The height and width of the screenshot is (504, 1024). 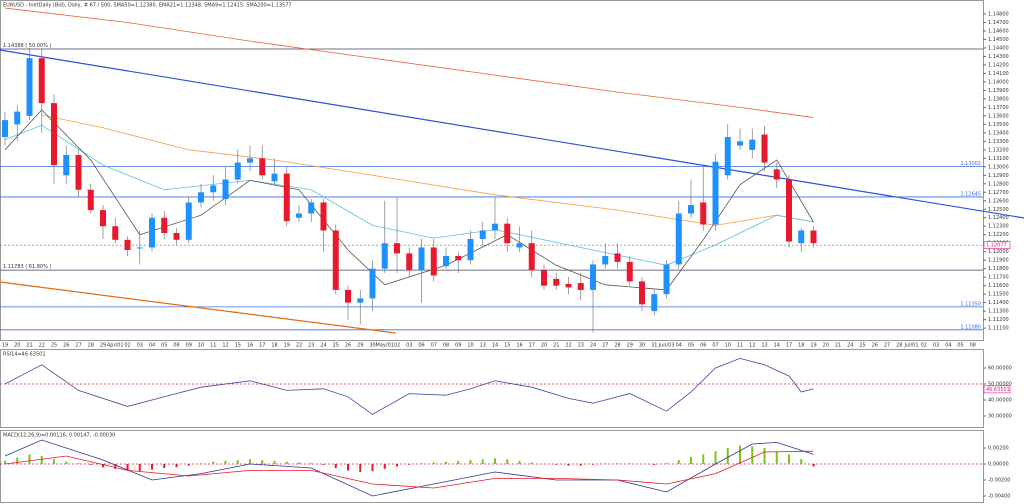 What do you see at coordinates (998, 48) in the screenshot?
I see `y-tick-label: 1.14400` at bounding box center [998, 48].